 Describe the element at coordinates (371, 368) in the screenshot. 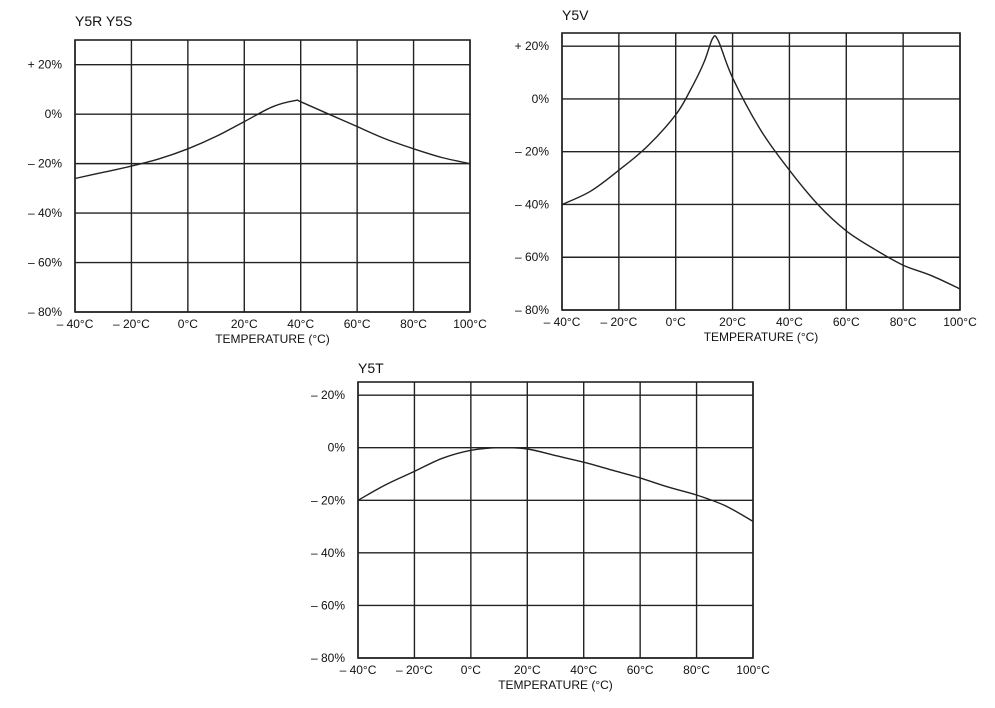

I see `chart-title: Y5T` at that location.